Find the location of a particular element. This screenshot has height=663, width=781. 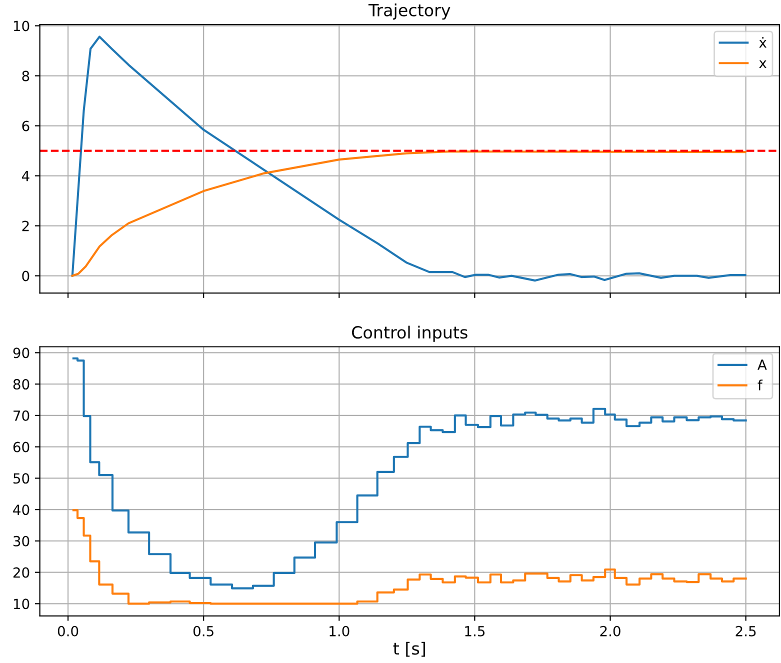

x-tick-label: 1.0 is located at coordinates (340, 631).